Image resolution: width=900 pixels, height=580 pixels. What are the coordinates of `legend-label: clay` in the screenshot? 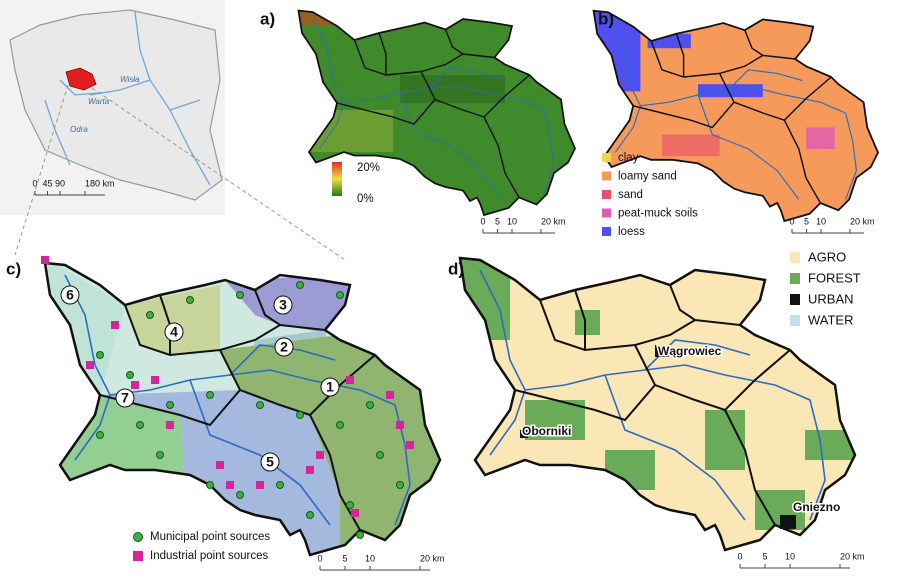 It's located at (628, 158).